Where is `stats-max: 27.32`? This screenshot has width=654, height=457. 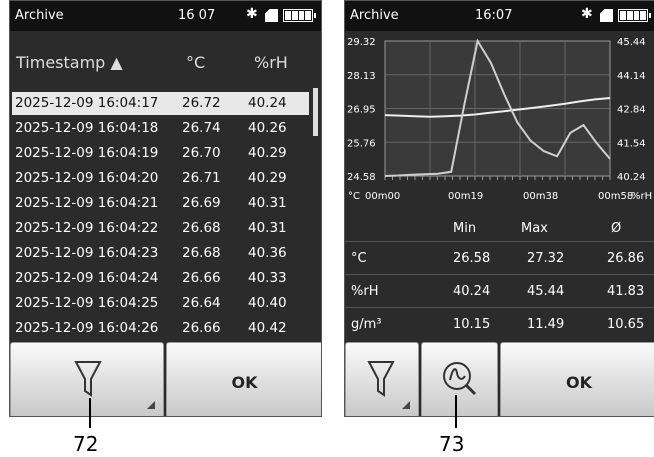 stats-max: 27.32 is located at coordinates (546, 258).